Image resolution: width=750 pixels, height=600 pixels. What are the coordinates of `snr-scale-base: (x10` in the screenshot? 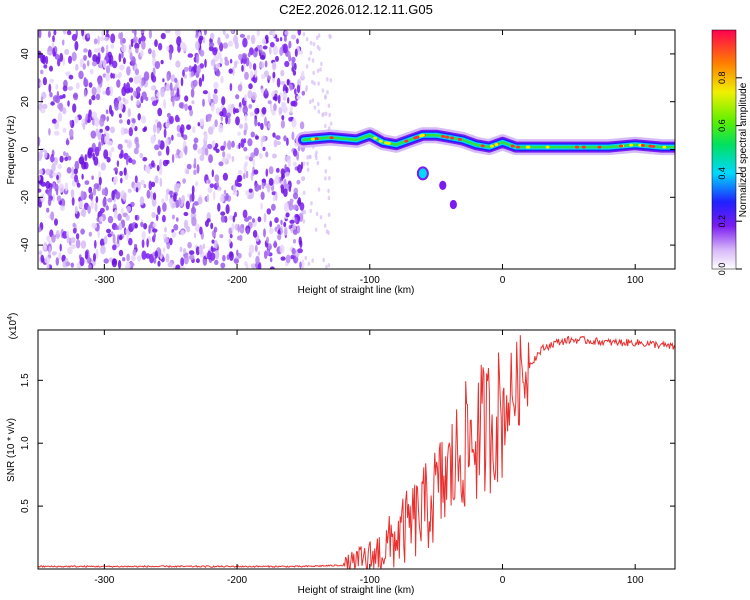 It's located at (13, 329).